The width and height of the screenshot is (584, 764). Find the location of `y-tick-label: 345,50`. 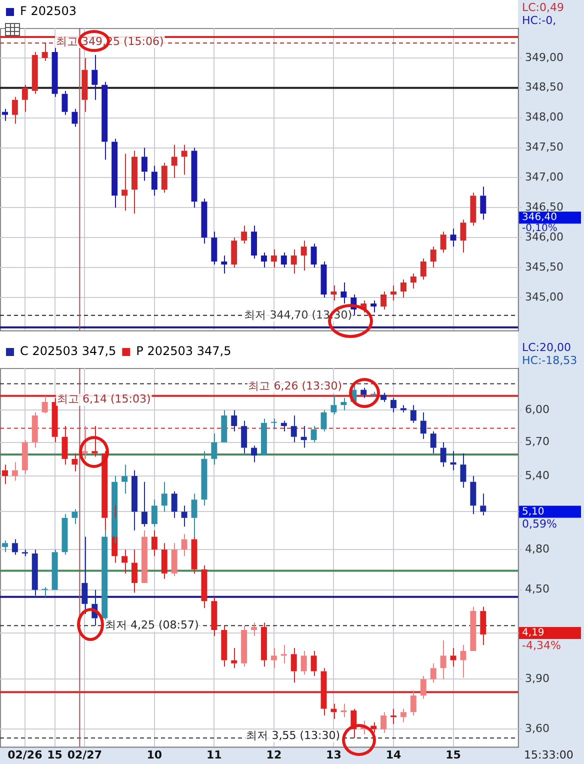

y-tick-label: 345,50 is located at coordinates (544, 267).